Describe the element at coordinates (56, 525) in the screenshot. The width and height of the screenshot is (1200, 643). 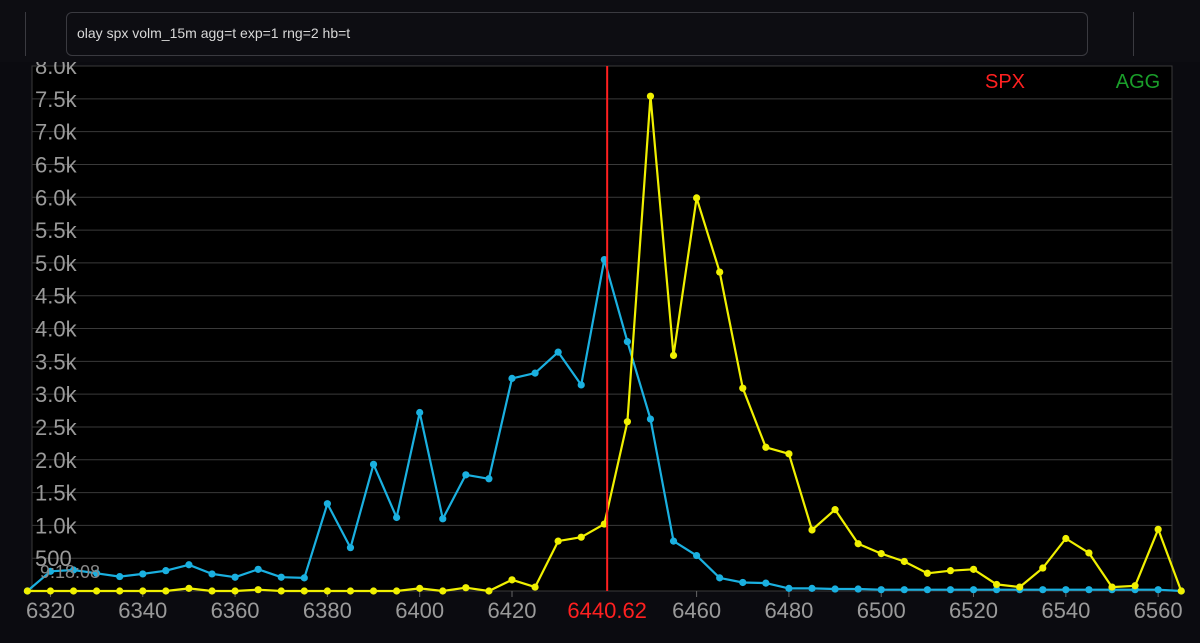
I see `y-tick-label: 1.0k` at that location.